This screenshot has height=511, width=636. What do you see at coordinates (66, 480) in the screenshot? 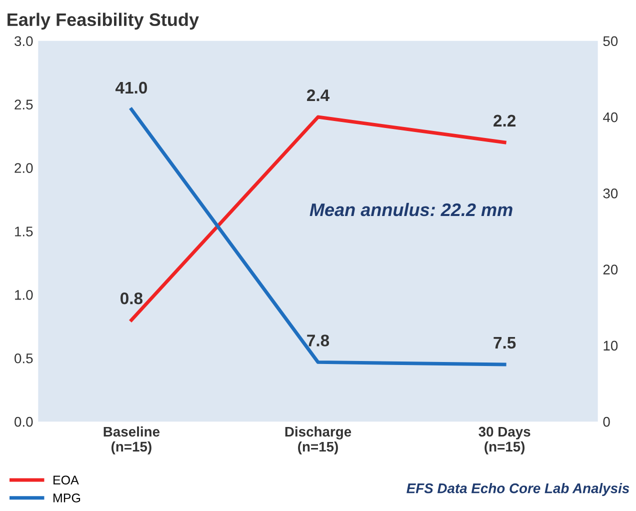
I see `legend-label: EOA` at bounding box center [66, 480].